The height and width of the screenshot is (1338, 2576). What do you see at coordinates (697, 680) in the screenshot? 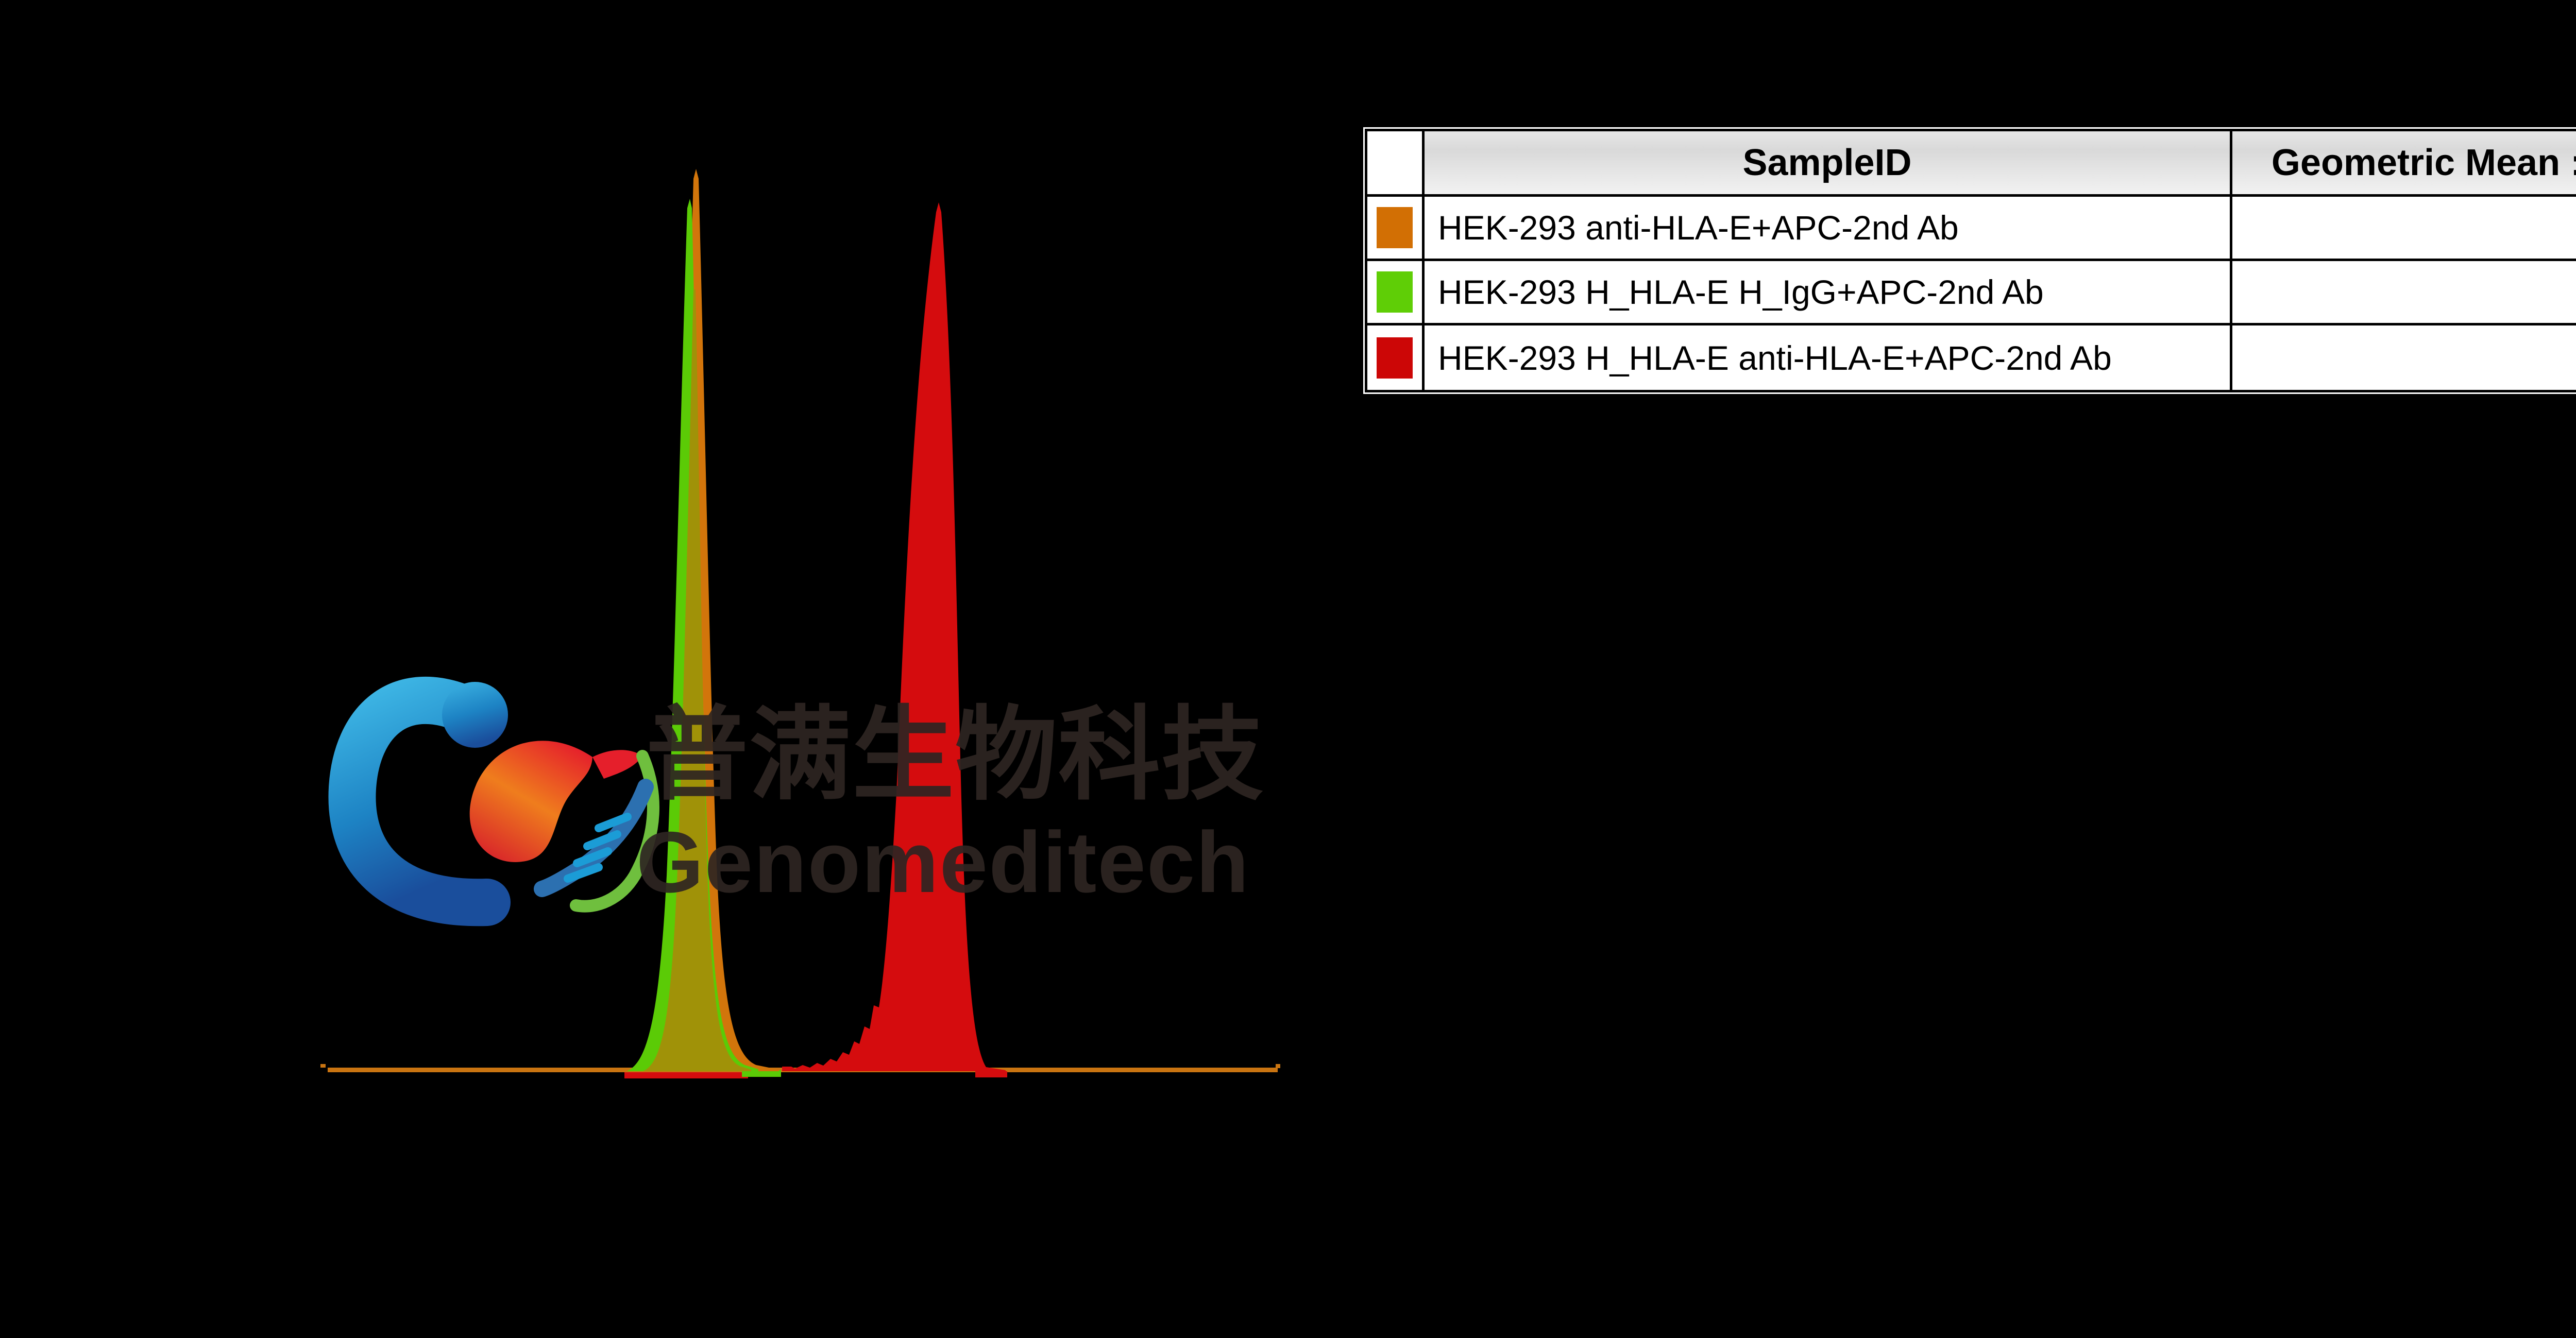
I see `histogram-overlap-olive` at bounding box center [697, 680].